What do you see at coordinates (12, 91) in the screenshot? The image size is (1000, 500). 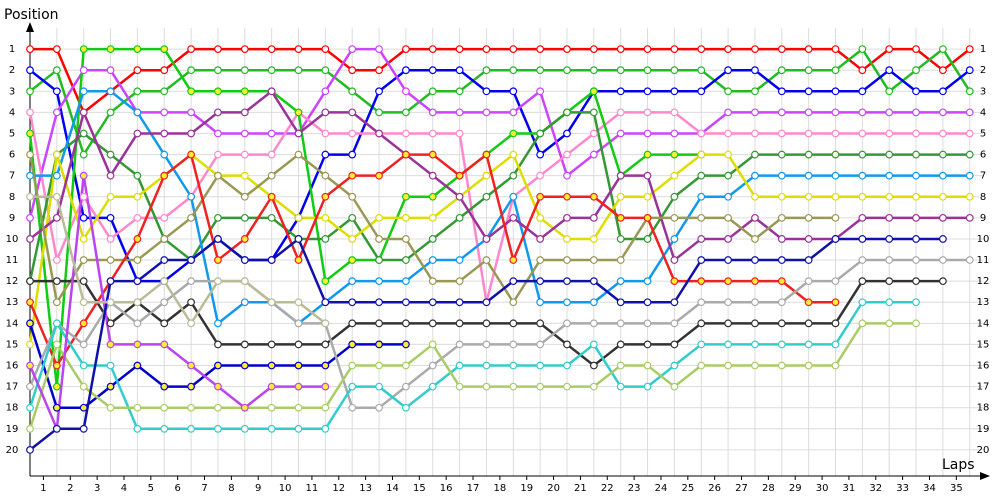 I see `y-tick-label: 3` at bounding box center [12, 91].